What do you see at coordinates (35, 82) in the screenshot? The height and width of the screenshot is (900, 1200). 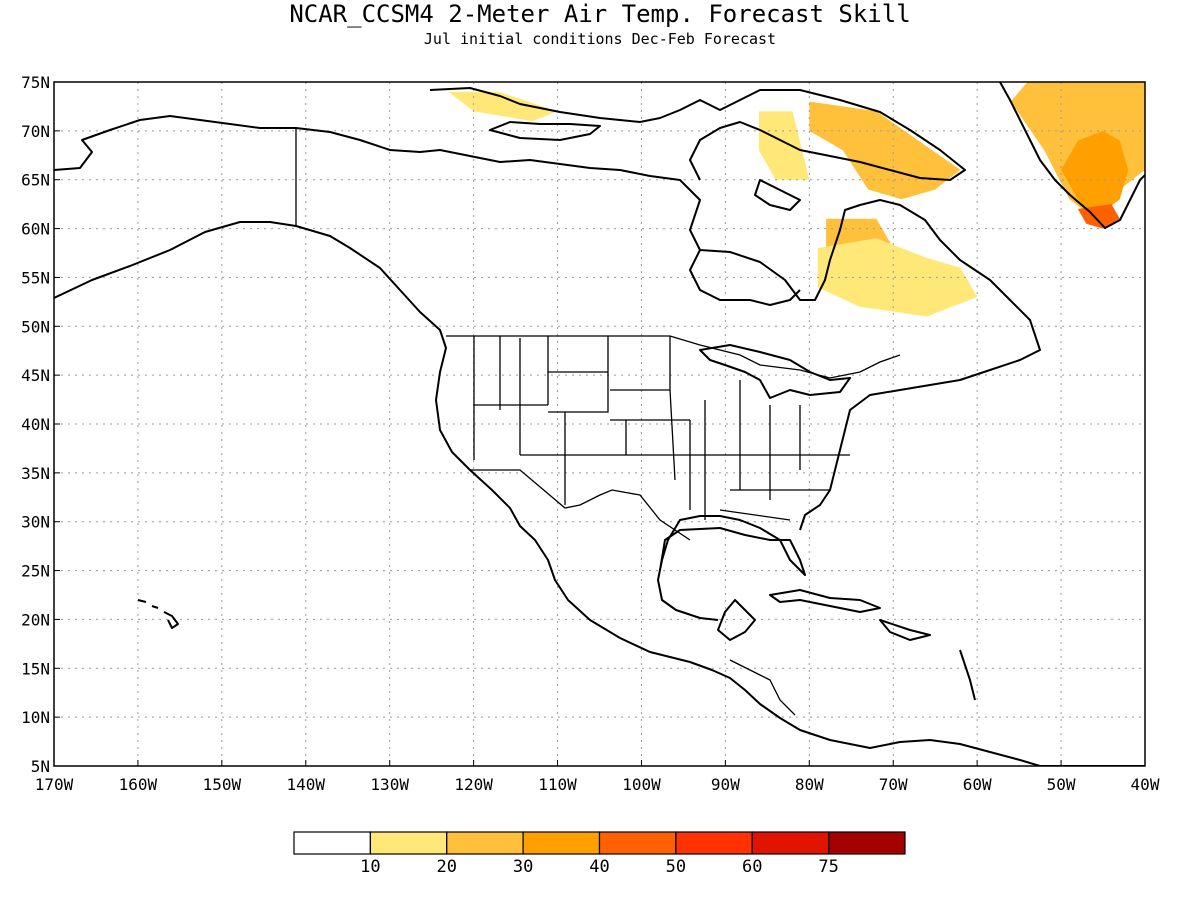 I see `lat-tick-label: 75N` at bounding box center [35, 82].